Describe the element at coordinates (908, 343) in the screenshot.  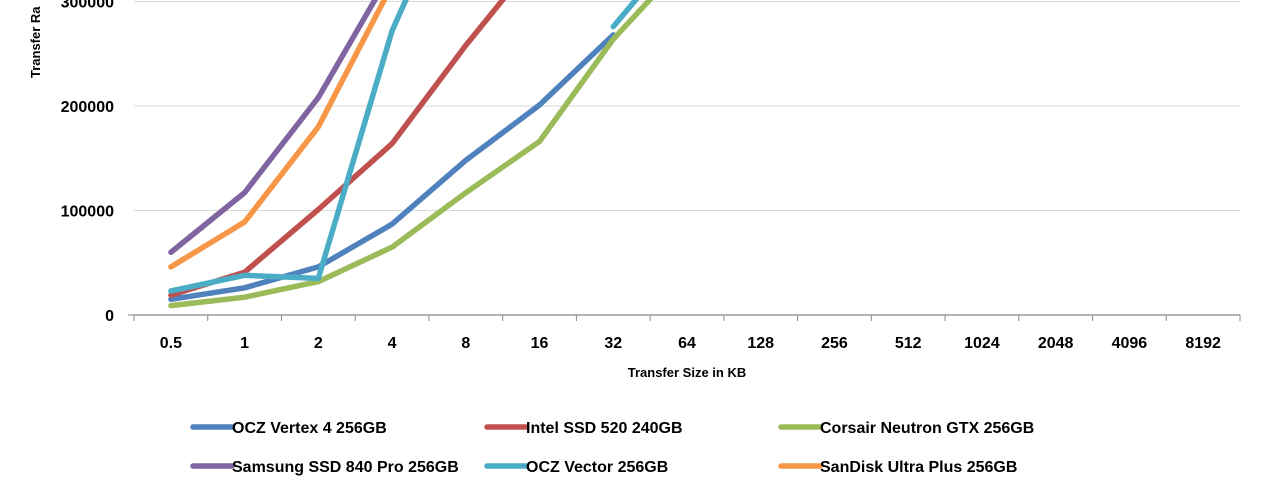
I see `x-tick-label: 512` at that location.